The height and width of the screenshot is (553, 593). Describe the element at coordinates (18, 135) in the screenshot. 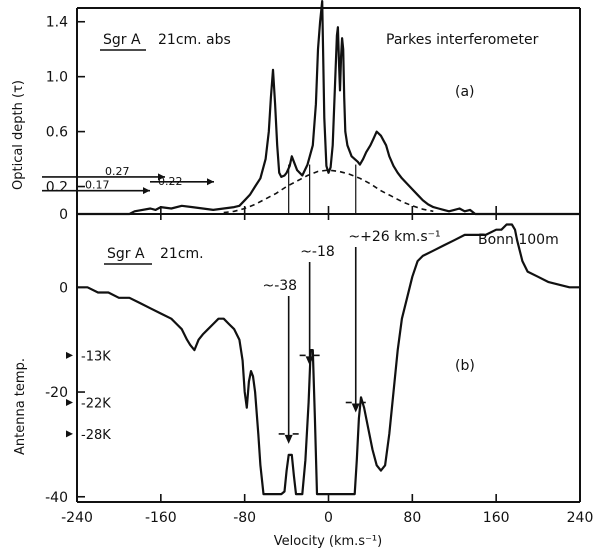

I see `panel-a-y-axis-title: Optical depth (τ)` at that location.